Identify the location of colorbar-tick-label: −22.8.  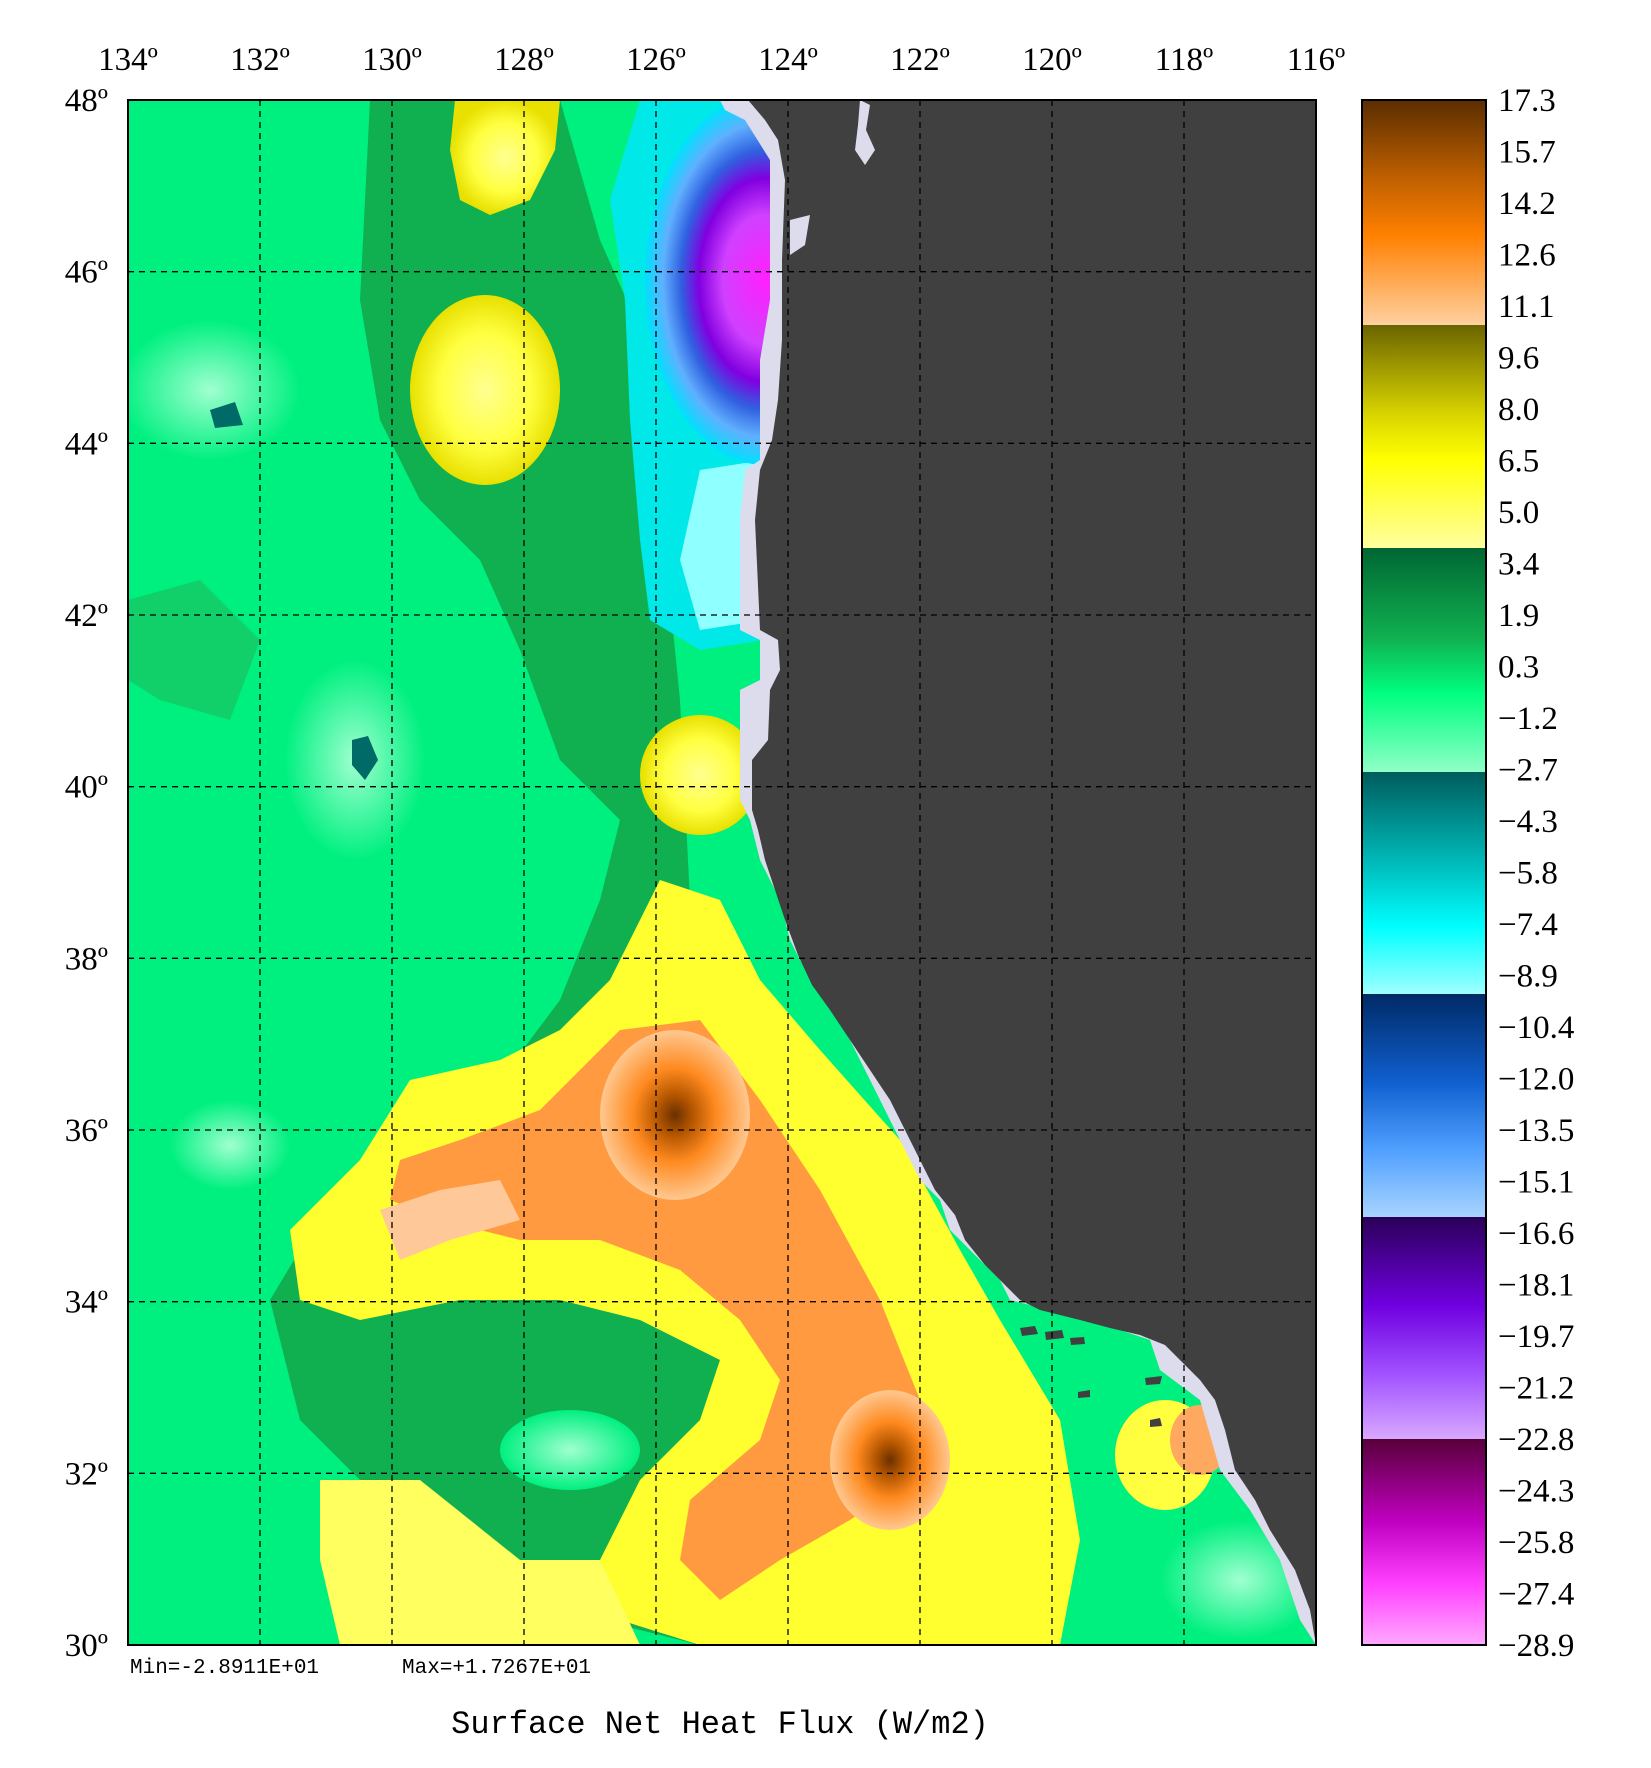
(1536, 1440).